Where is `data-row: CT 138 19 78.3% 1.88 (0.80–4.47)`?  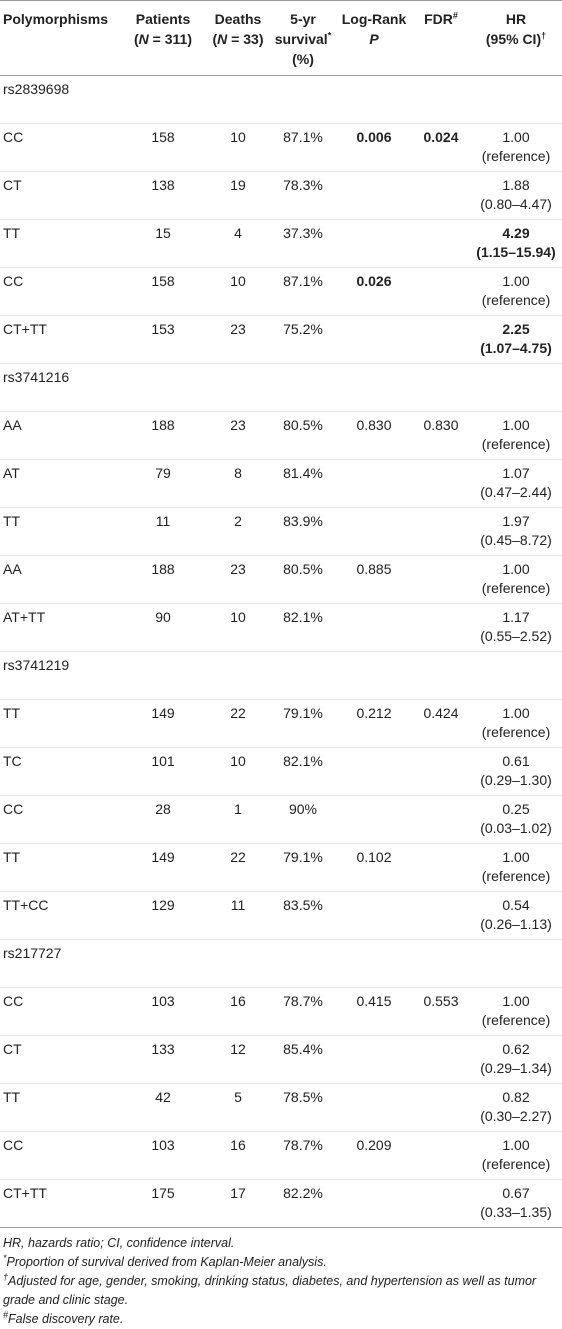
data-row: CT 138 19 78.3% 1.88 (0.80–4.47) is located at coordinates (281, 195).